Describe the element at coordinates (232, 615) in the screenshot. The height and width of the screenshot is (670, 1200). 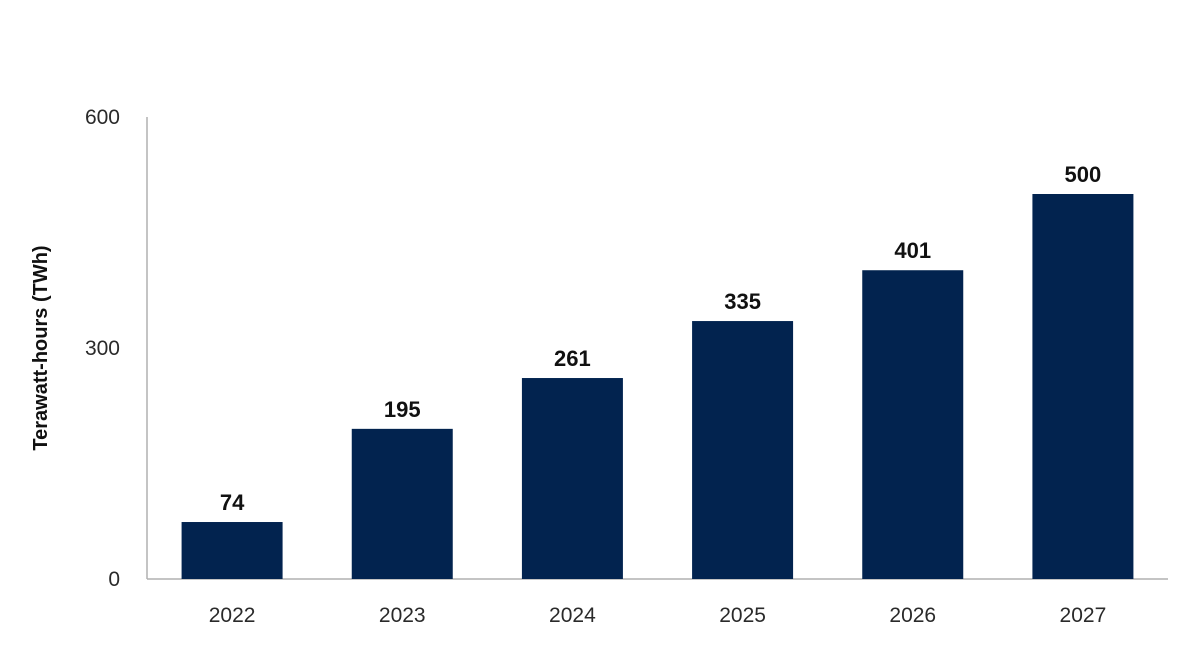
I see `x-tick-label: 2022` at that location.